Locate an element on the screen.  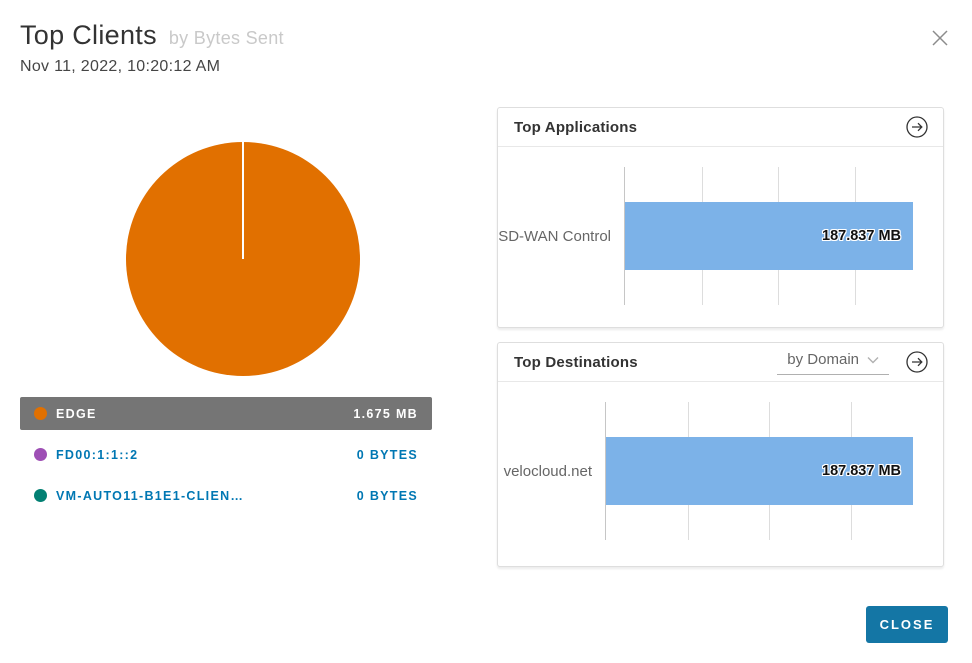
top-destinations-header: Top Destinations by Domain is located at coordinates (720, 362).